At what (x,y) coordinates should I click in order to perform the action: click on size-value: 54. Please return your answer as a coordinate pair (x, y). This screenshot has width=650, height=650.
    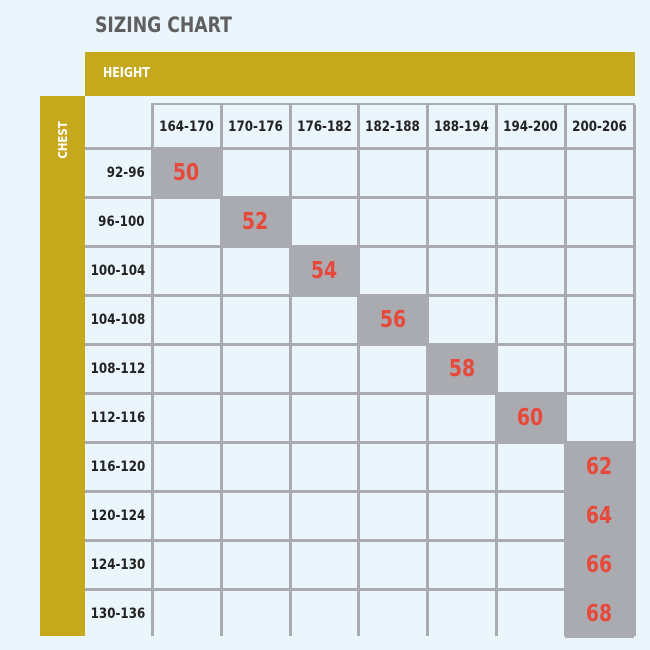
    Looking at the image, I should click on (324, 271).